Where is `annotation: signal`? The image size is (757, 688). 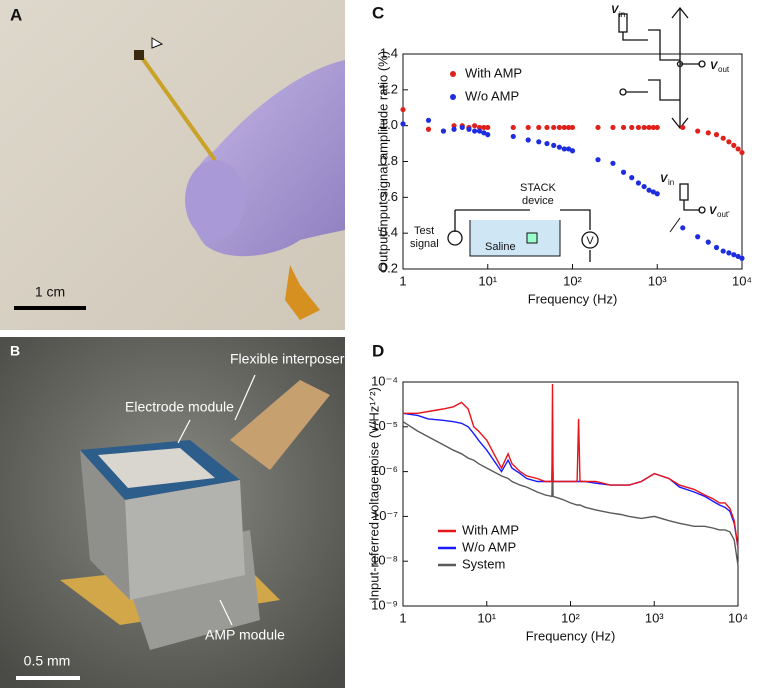 annotation: signal is located at coordinates (424, 244).